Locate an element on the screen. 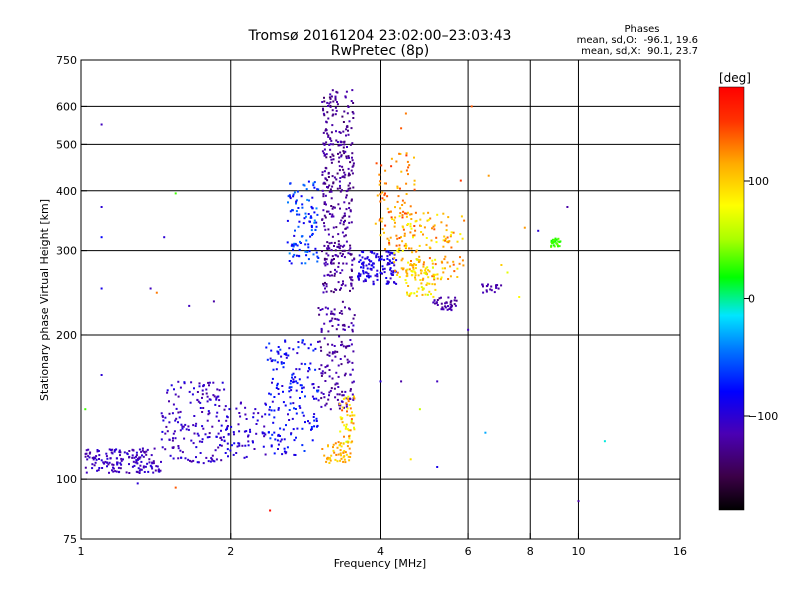 The width and height of the screenshot is (800, 600). y-tick-label: 400 is located at coordinates (66, 191).